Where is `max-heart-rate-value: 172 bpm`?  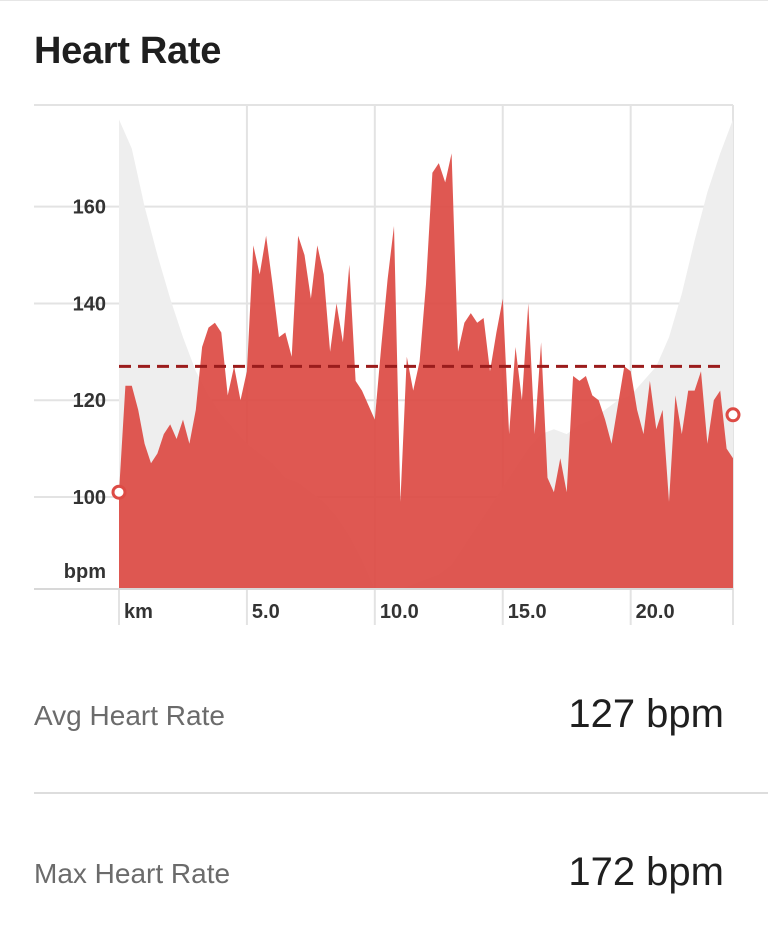 max-heart-rate-value: 172 bpm is located at coordinates (646, 872).